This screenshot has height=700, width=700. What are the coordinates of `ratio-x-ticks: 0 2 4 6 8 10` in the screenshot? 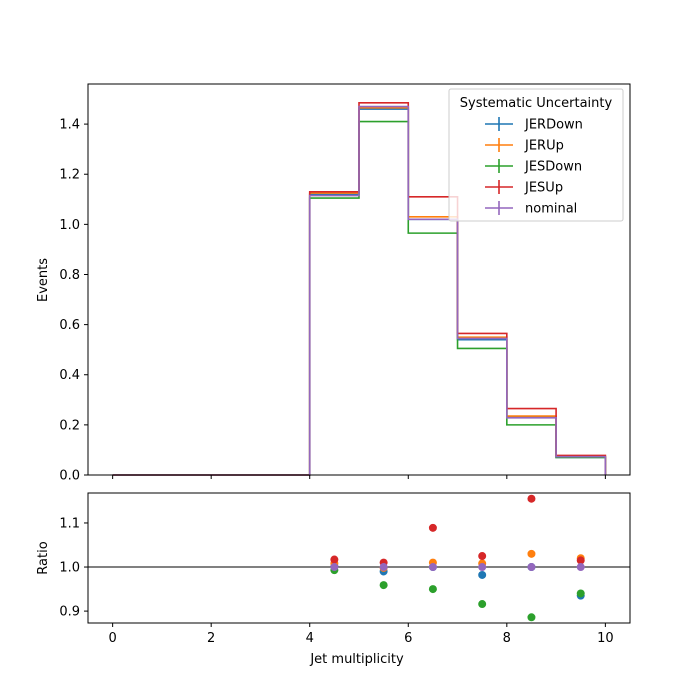 It's located at (361, 634).